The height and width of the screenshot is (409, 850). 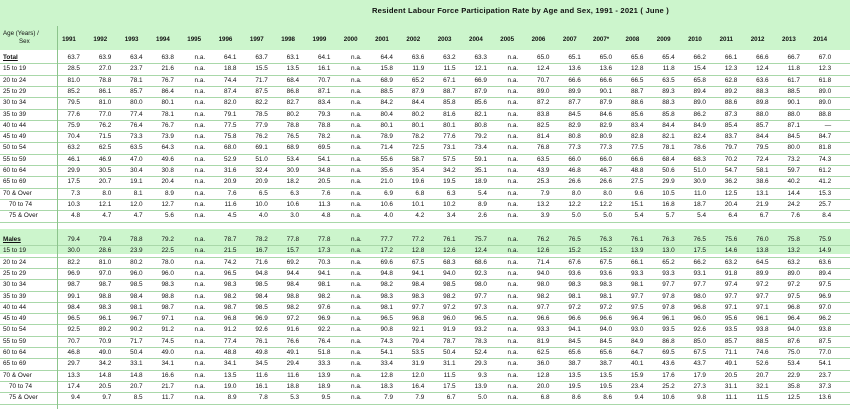 I want to click on table-cell: 96.1, so click(x=105, y=319).